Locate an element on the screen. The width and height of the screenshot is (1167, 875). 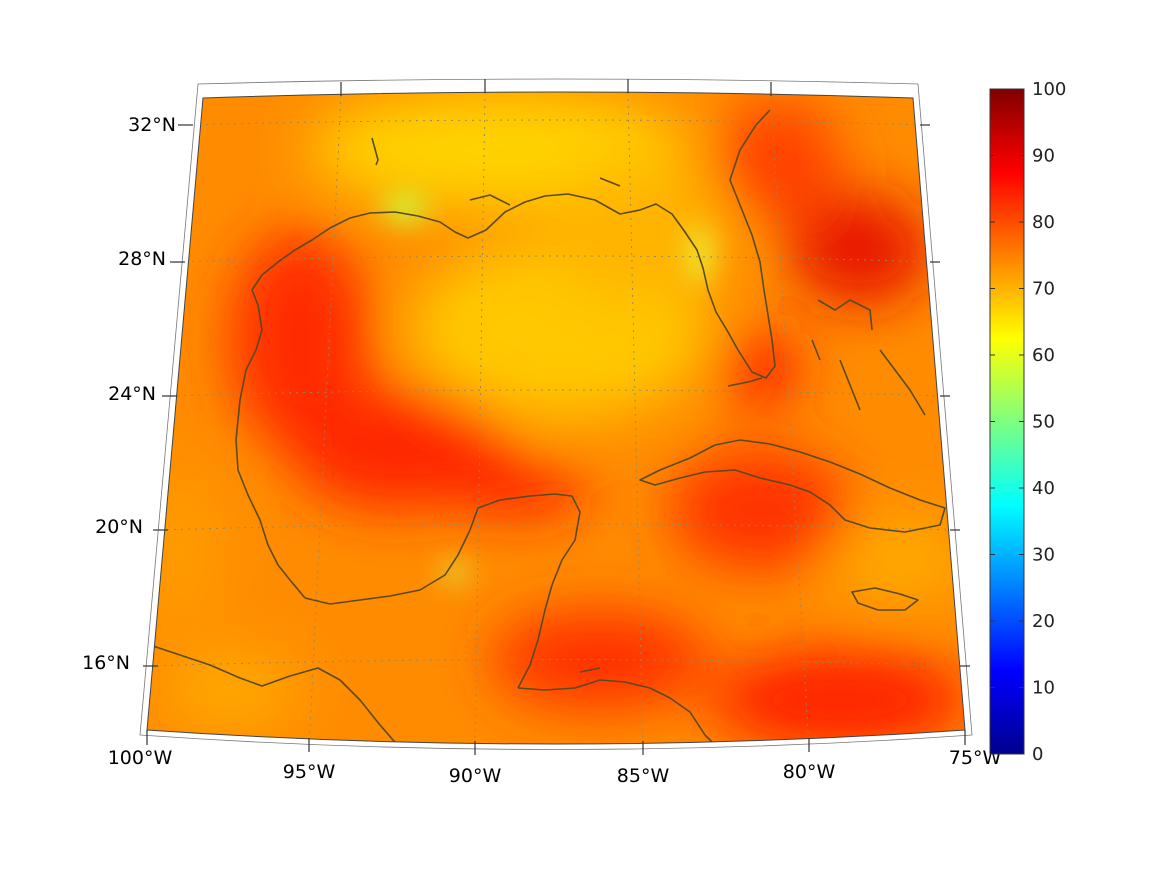
latitude-labels: 32°N 28°N 24°N 20°N 16°N is located at coordinates (129, 394).